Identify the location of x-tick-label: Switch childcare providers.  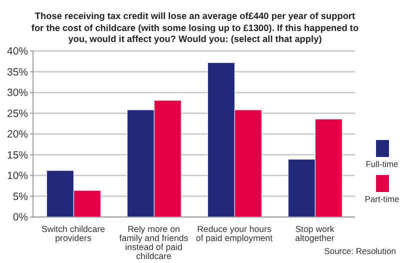
(73, 233).